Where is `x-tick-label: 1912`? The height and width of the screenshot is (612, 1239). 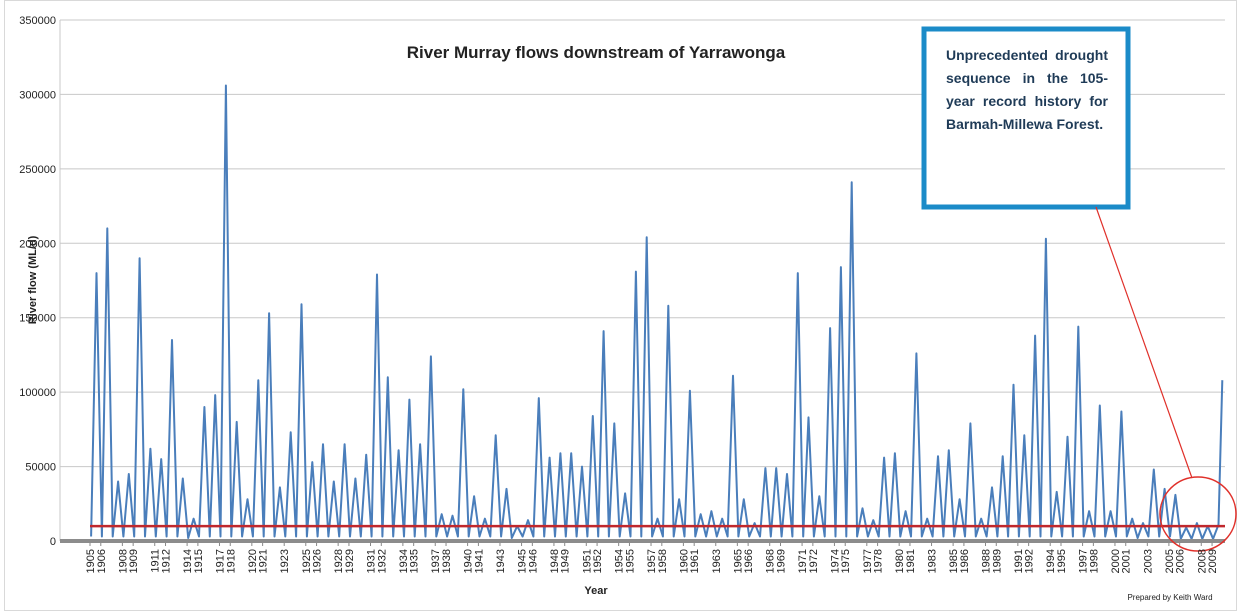 x-tick-label: 1912 is located at coordinates (167, 561).